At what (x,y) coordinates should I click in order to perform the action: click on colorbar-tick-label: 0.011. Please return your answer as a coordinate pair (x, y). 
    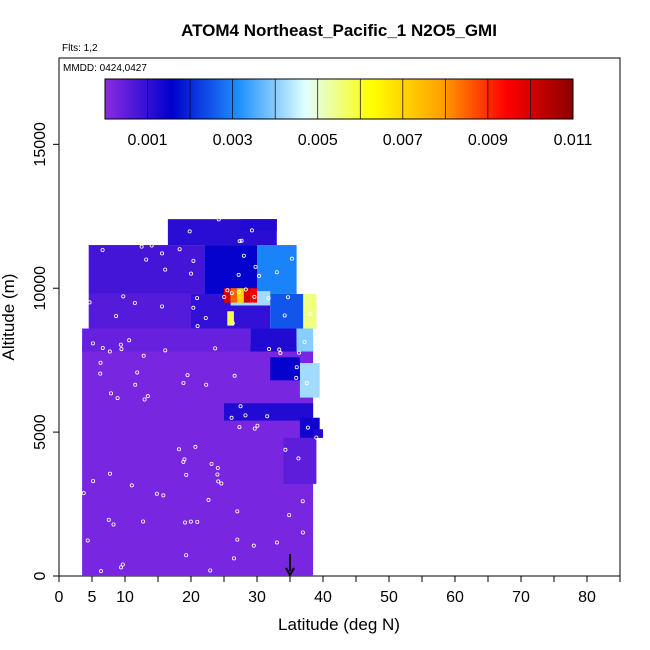
    Looking at the image, I should click on (573, 140).